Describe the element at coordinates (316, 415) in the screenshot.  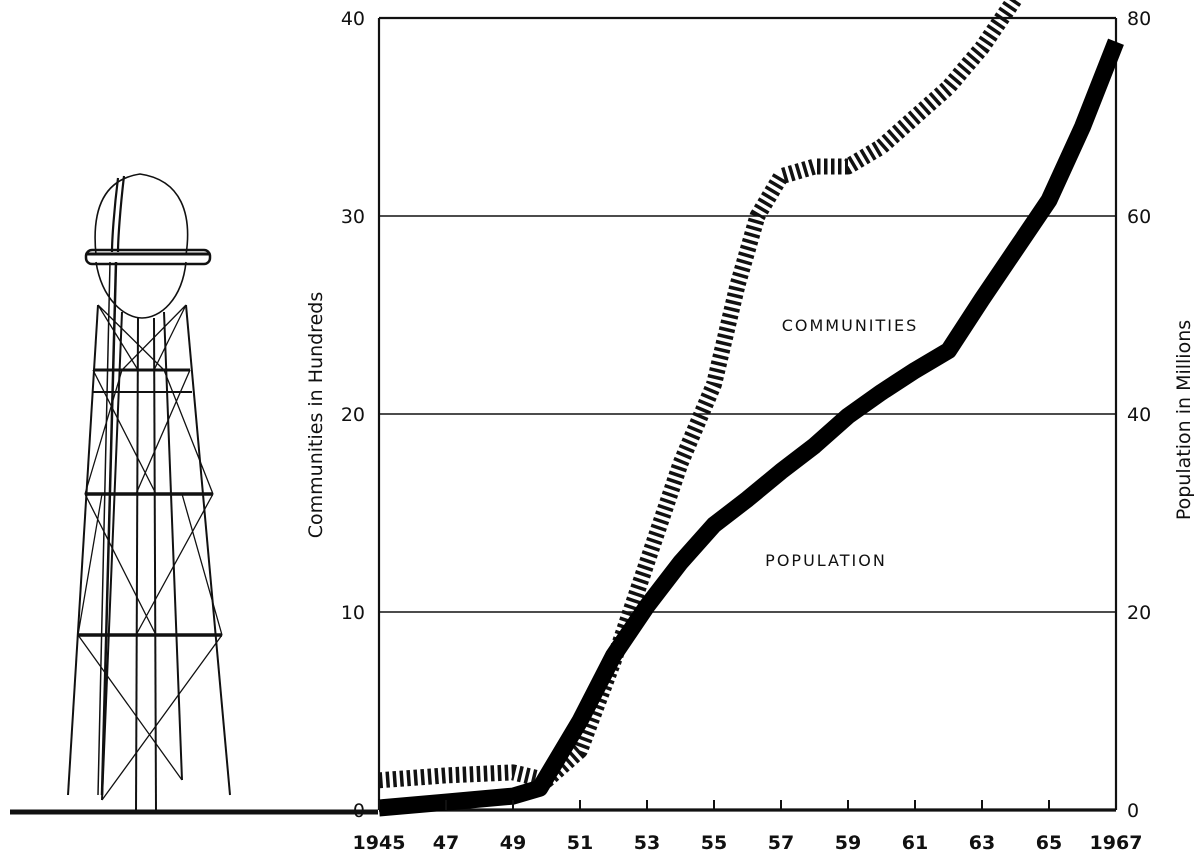
I see `left-y-axis-title: Communities in Hundreds` at that location.